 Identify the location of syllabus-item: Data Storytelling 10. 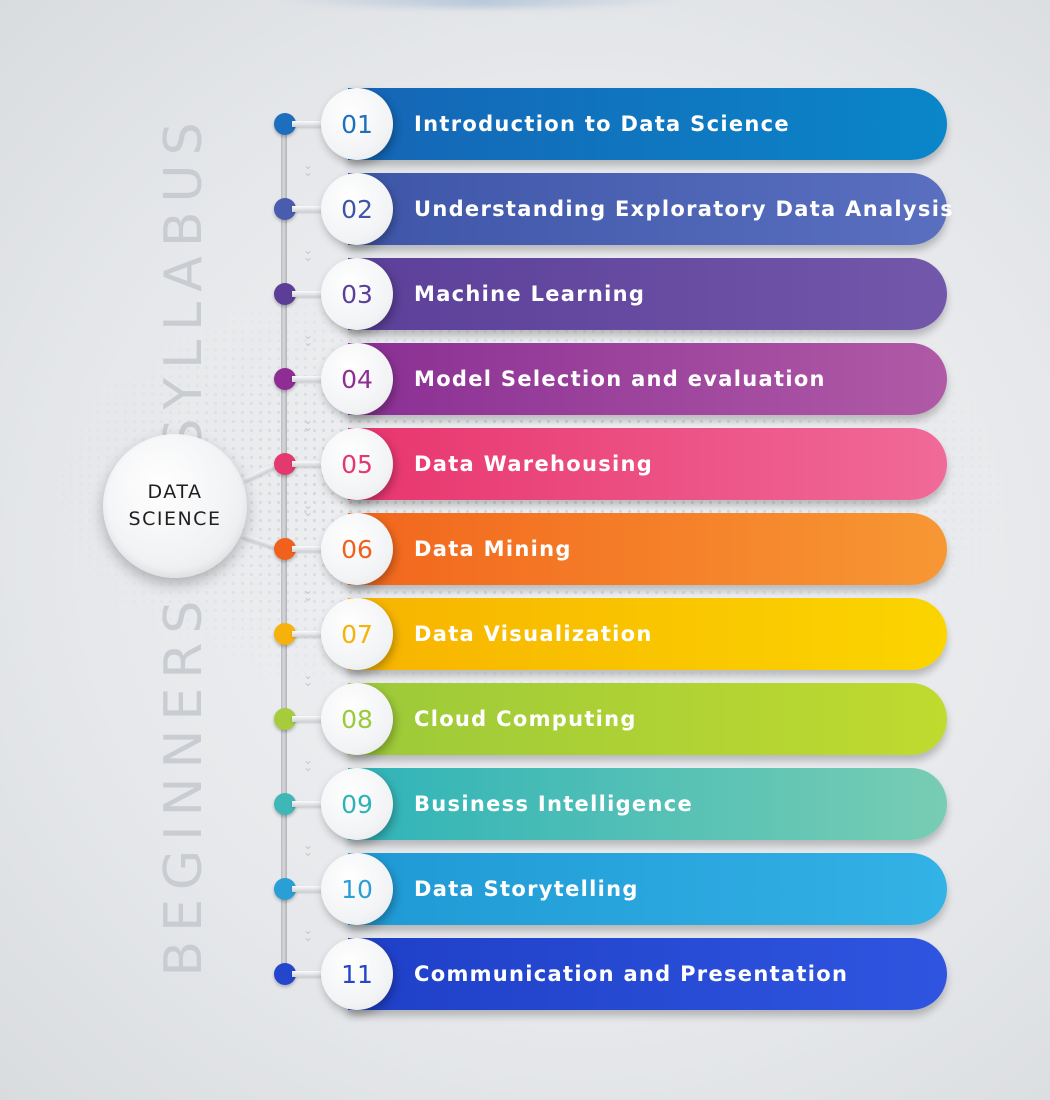
(525, 890).